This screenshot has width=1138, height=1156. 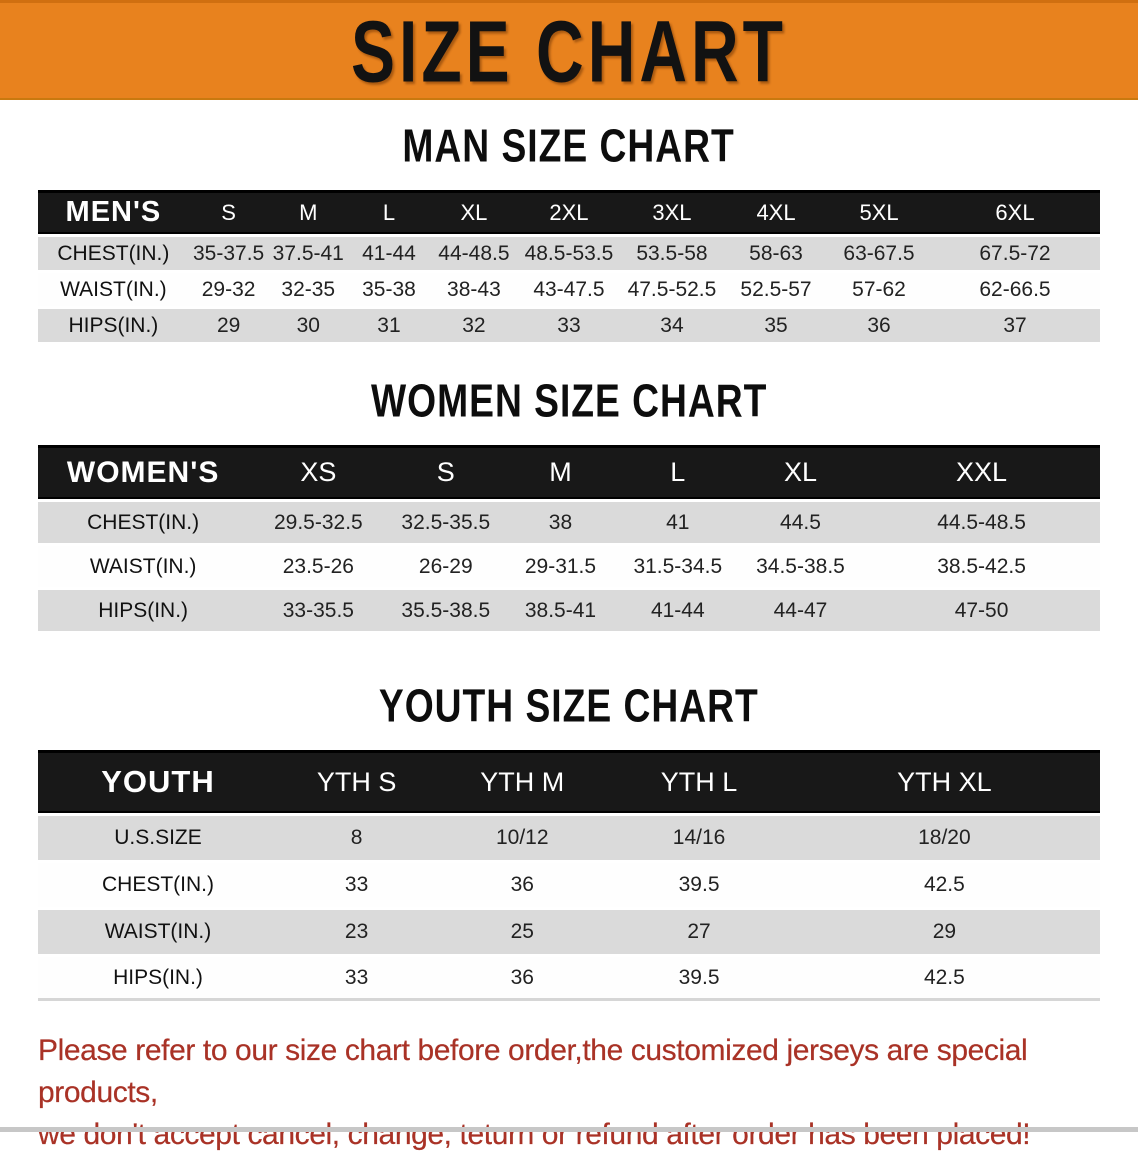 What do you see at coordinates (389, 289) in the screenshot?
I see `men-waist-in-l: 35-38` at bounding box center [389, 289].